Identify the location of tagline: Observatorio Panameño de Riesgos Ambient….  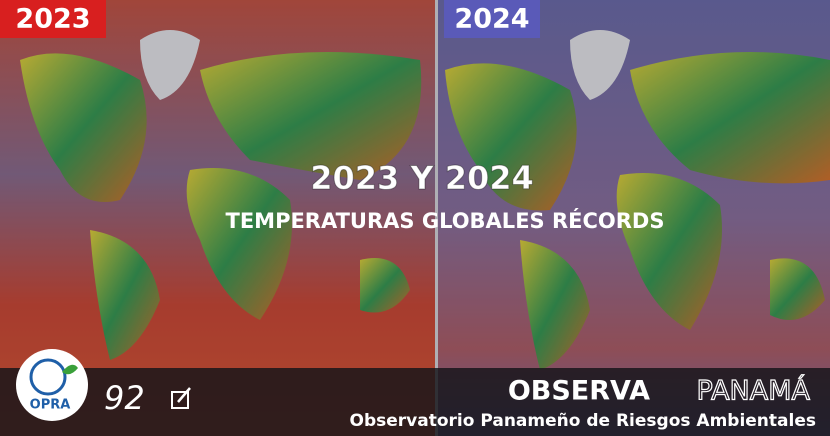
(583, 421).